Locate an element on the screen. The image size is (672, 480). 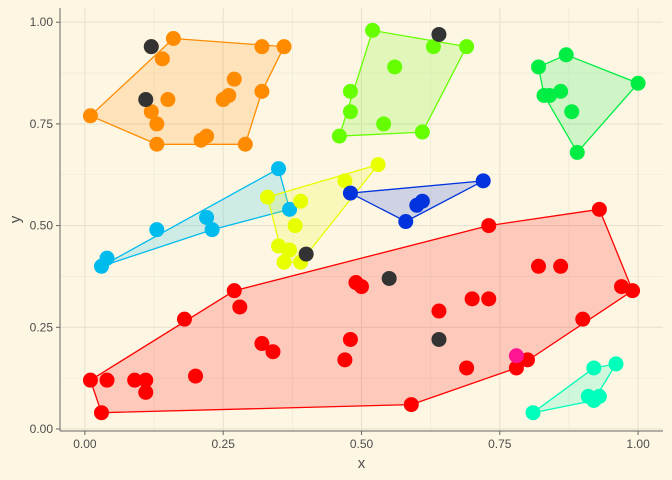
y-tick-label: 0.75 is located at coordinates (42, 124).